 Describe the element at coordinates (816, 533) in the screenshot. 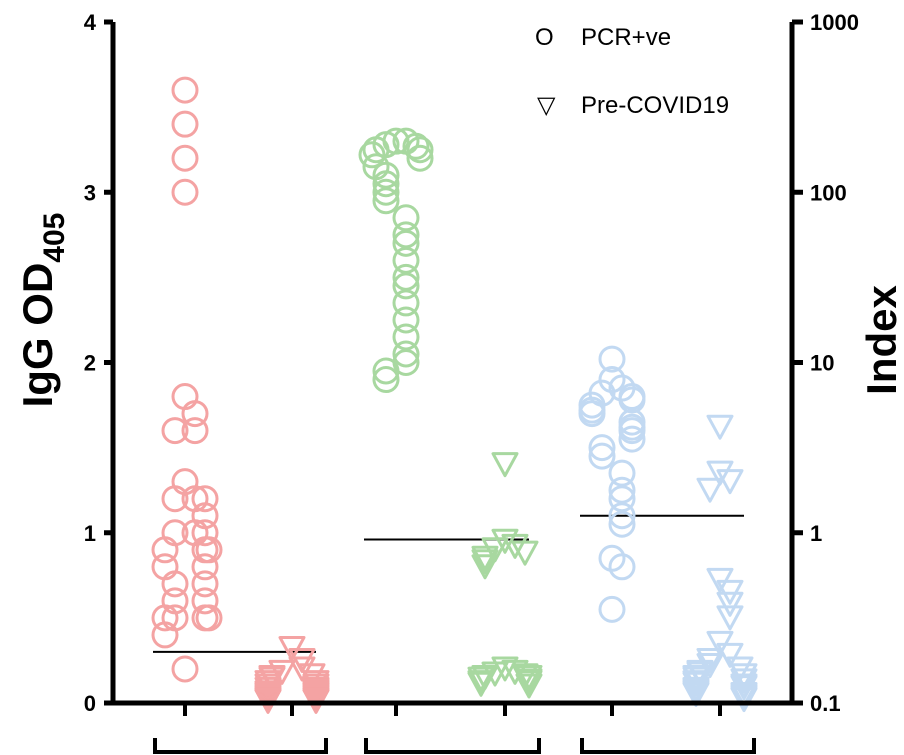

I see `right-y-tick-label: 1` at that location.